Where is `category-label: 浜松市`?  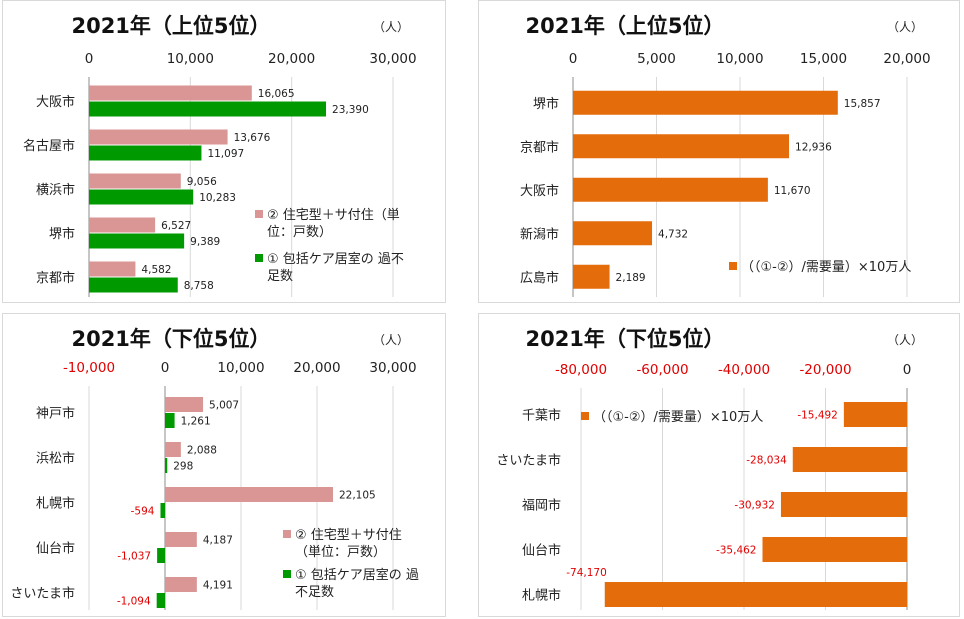
category-label: 浜松市 is located at coordinates (55, 459).